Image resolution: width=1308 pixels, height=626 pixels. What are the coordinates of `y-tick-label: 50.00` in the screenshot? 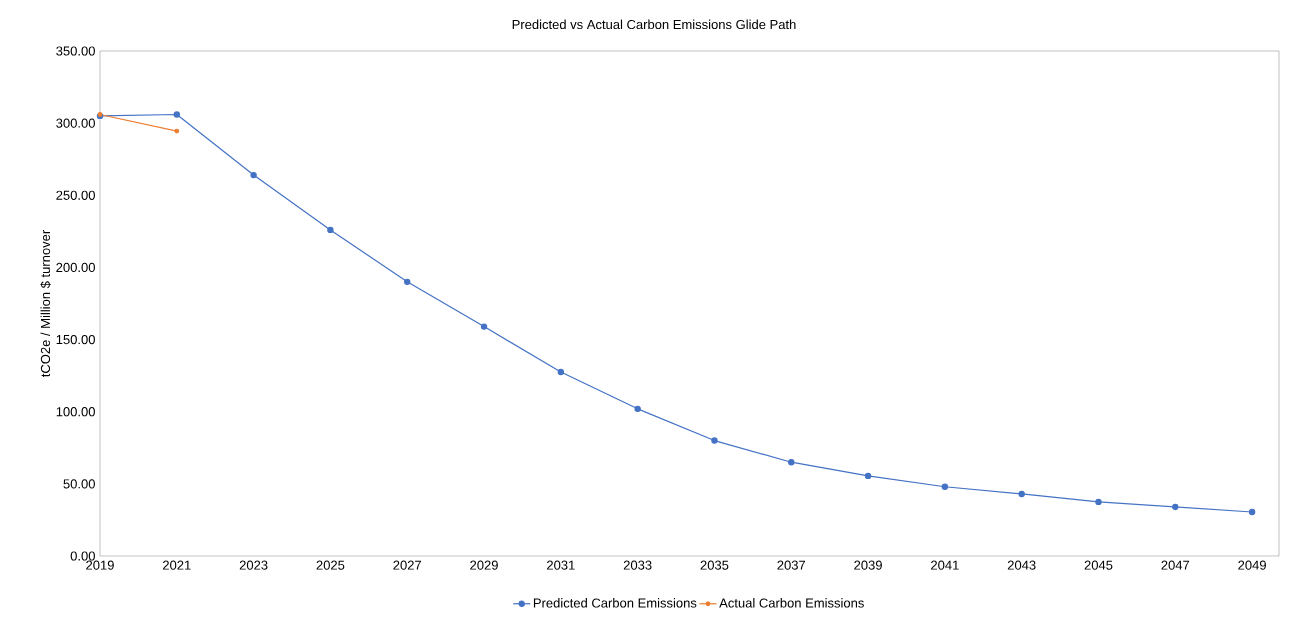 It's located at (79, 484).